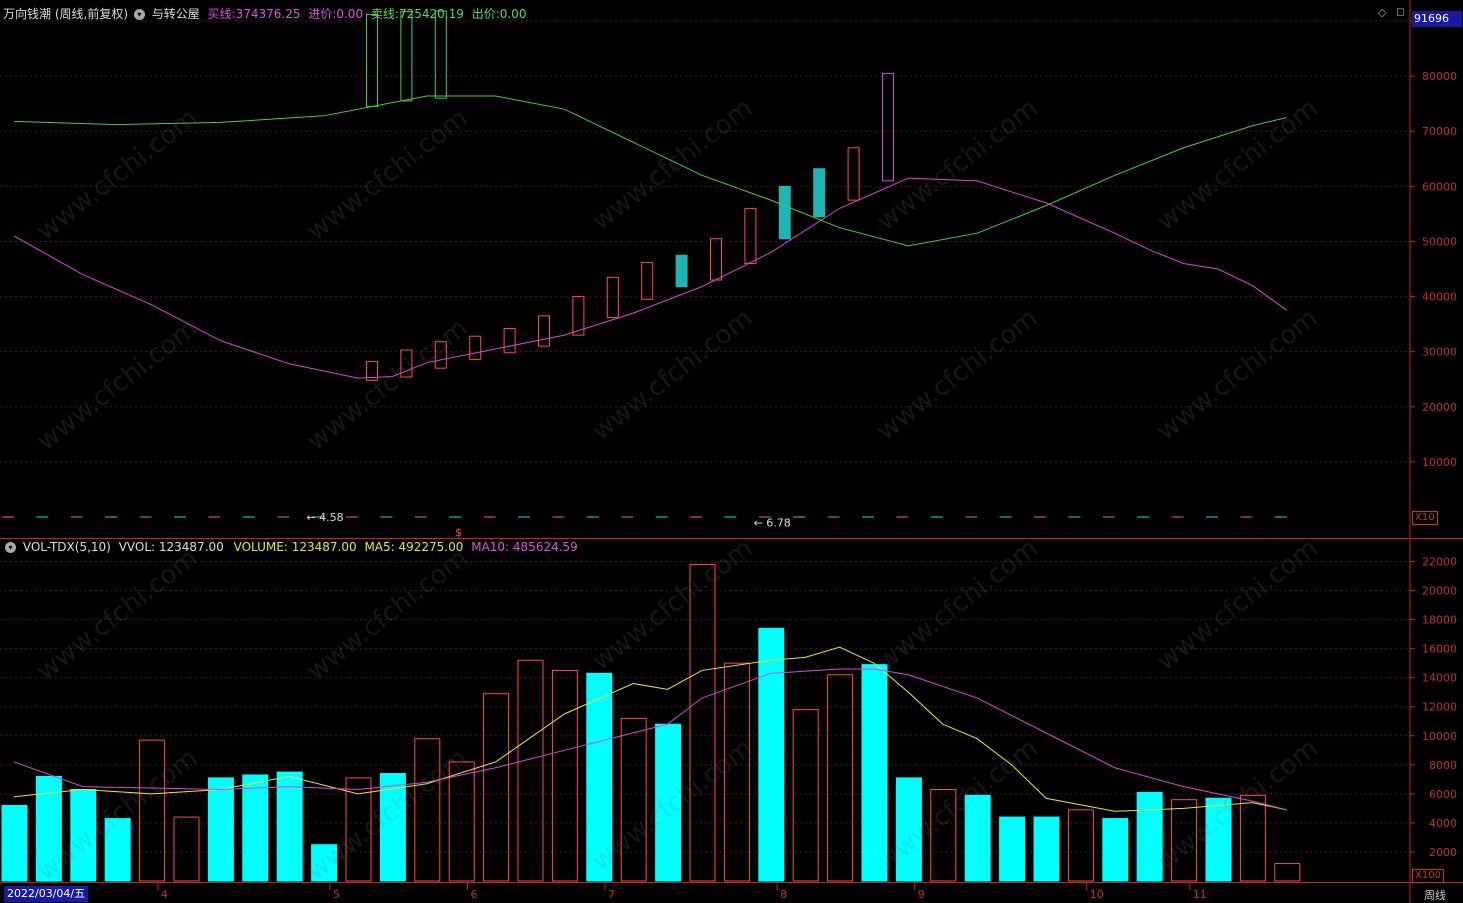 This screenshot has height=903, width=1463. What do you see at coordinates (1439, 620) in the screenshot?
I see `y-tick-label: 18000` at bounding box center [1439, 620].